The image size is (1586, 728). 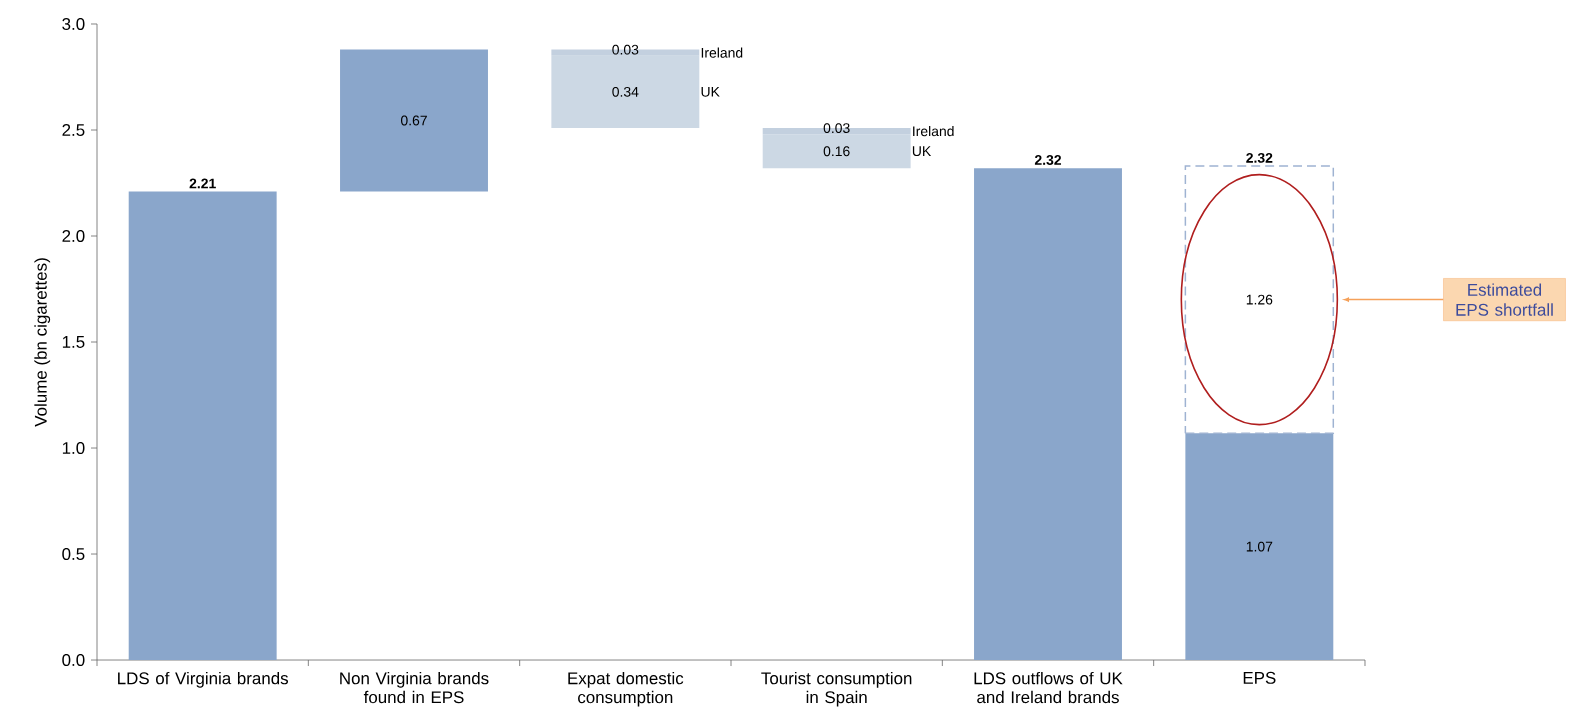 What do you see at coordinates (626, 689) in the screenshot?
I see `x-tick-label: Expat domestic consumption` at bounding box center [626, 689].